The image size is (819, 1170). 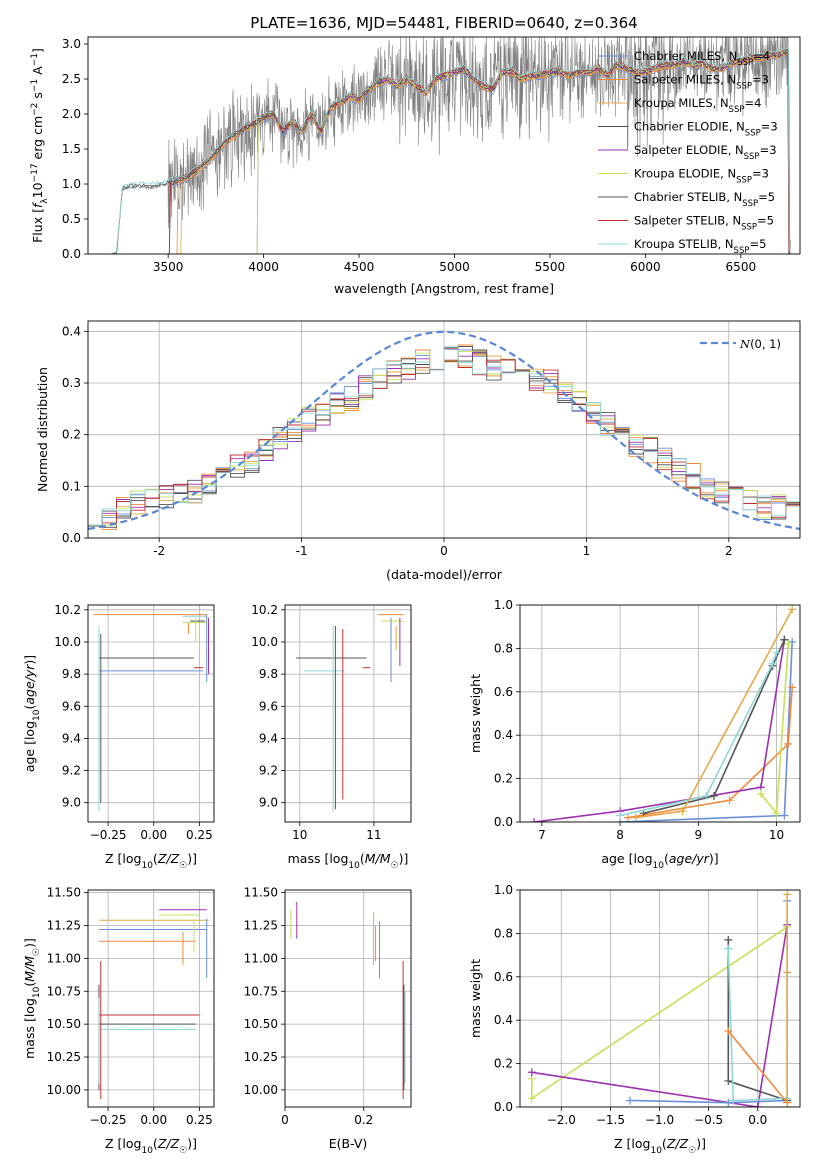 I want to click on legend-label: Chabrier MILES, NSSP=4, so click(x=702, y=58).